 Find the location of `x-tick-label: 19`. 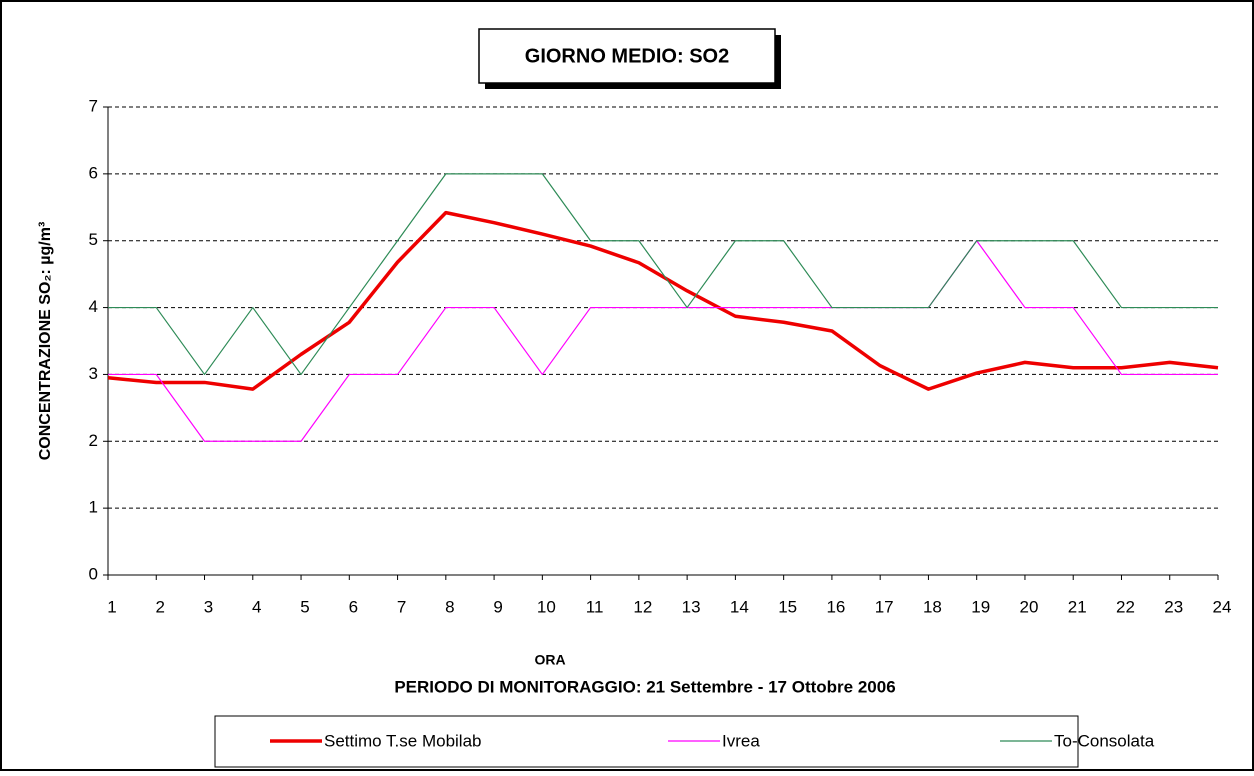

x-tick-label: 19 is located at coordinates (980, 606).